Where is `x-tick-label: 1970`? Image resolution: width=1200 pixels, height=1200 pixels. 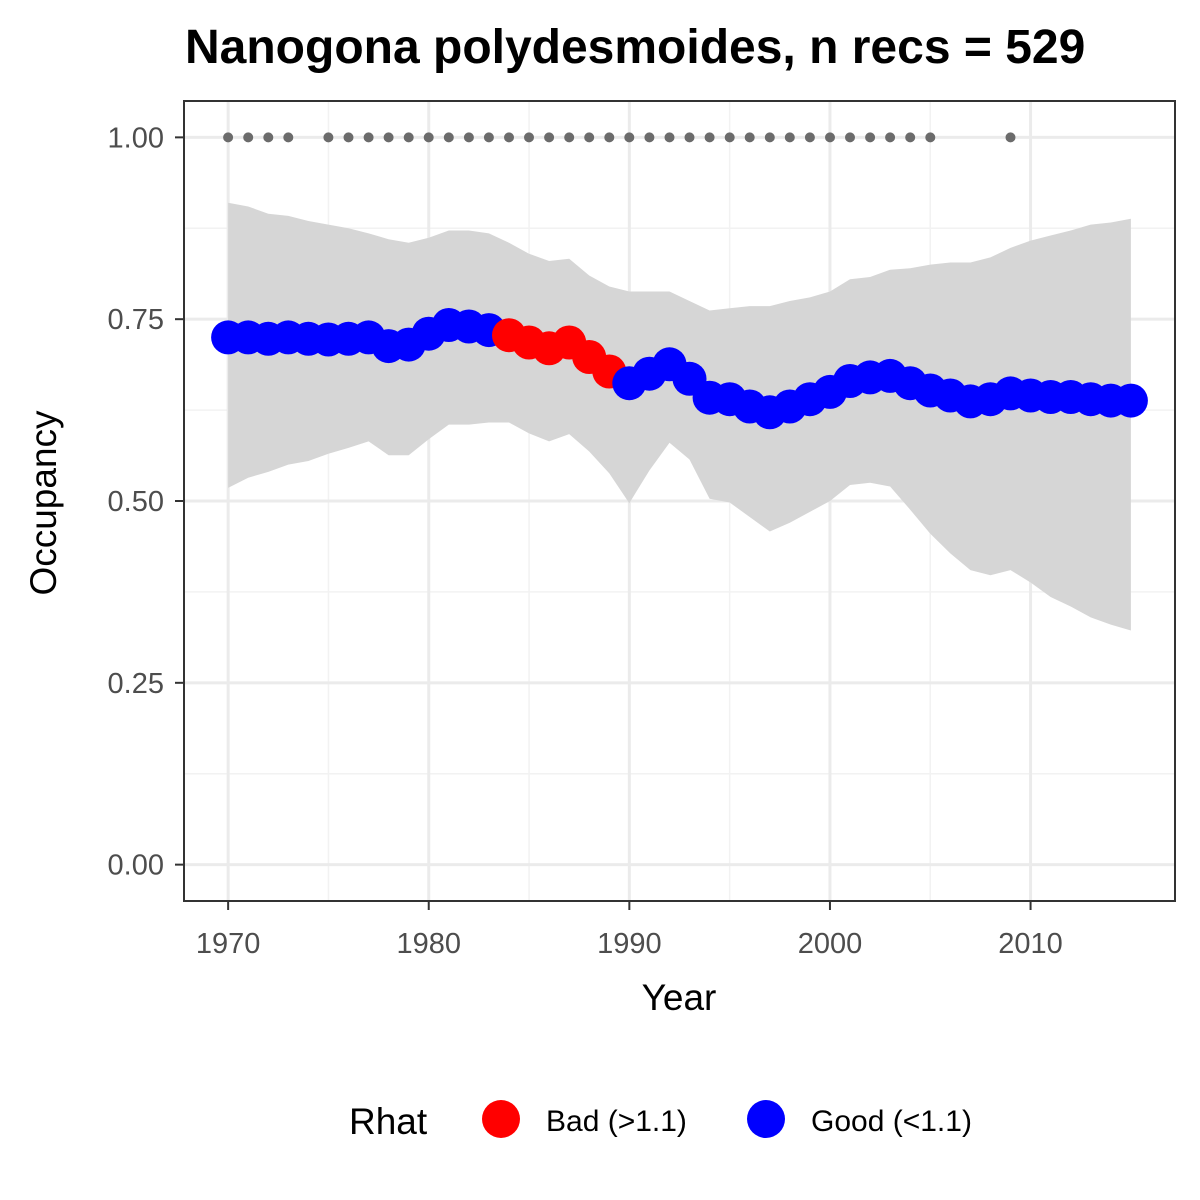
x-tick-label: 1970 is located at coordinates (228, 944).